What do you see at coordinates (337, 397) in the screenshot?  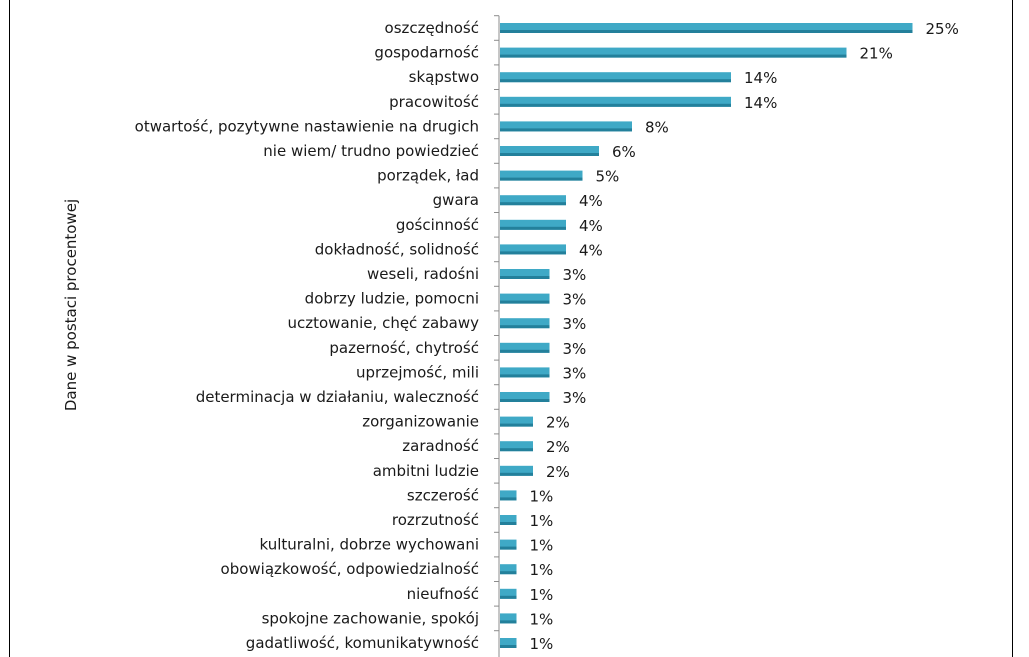 I see `category-label: determinacja w działaniu, waleczność` at bounding box center [337, 397].